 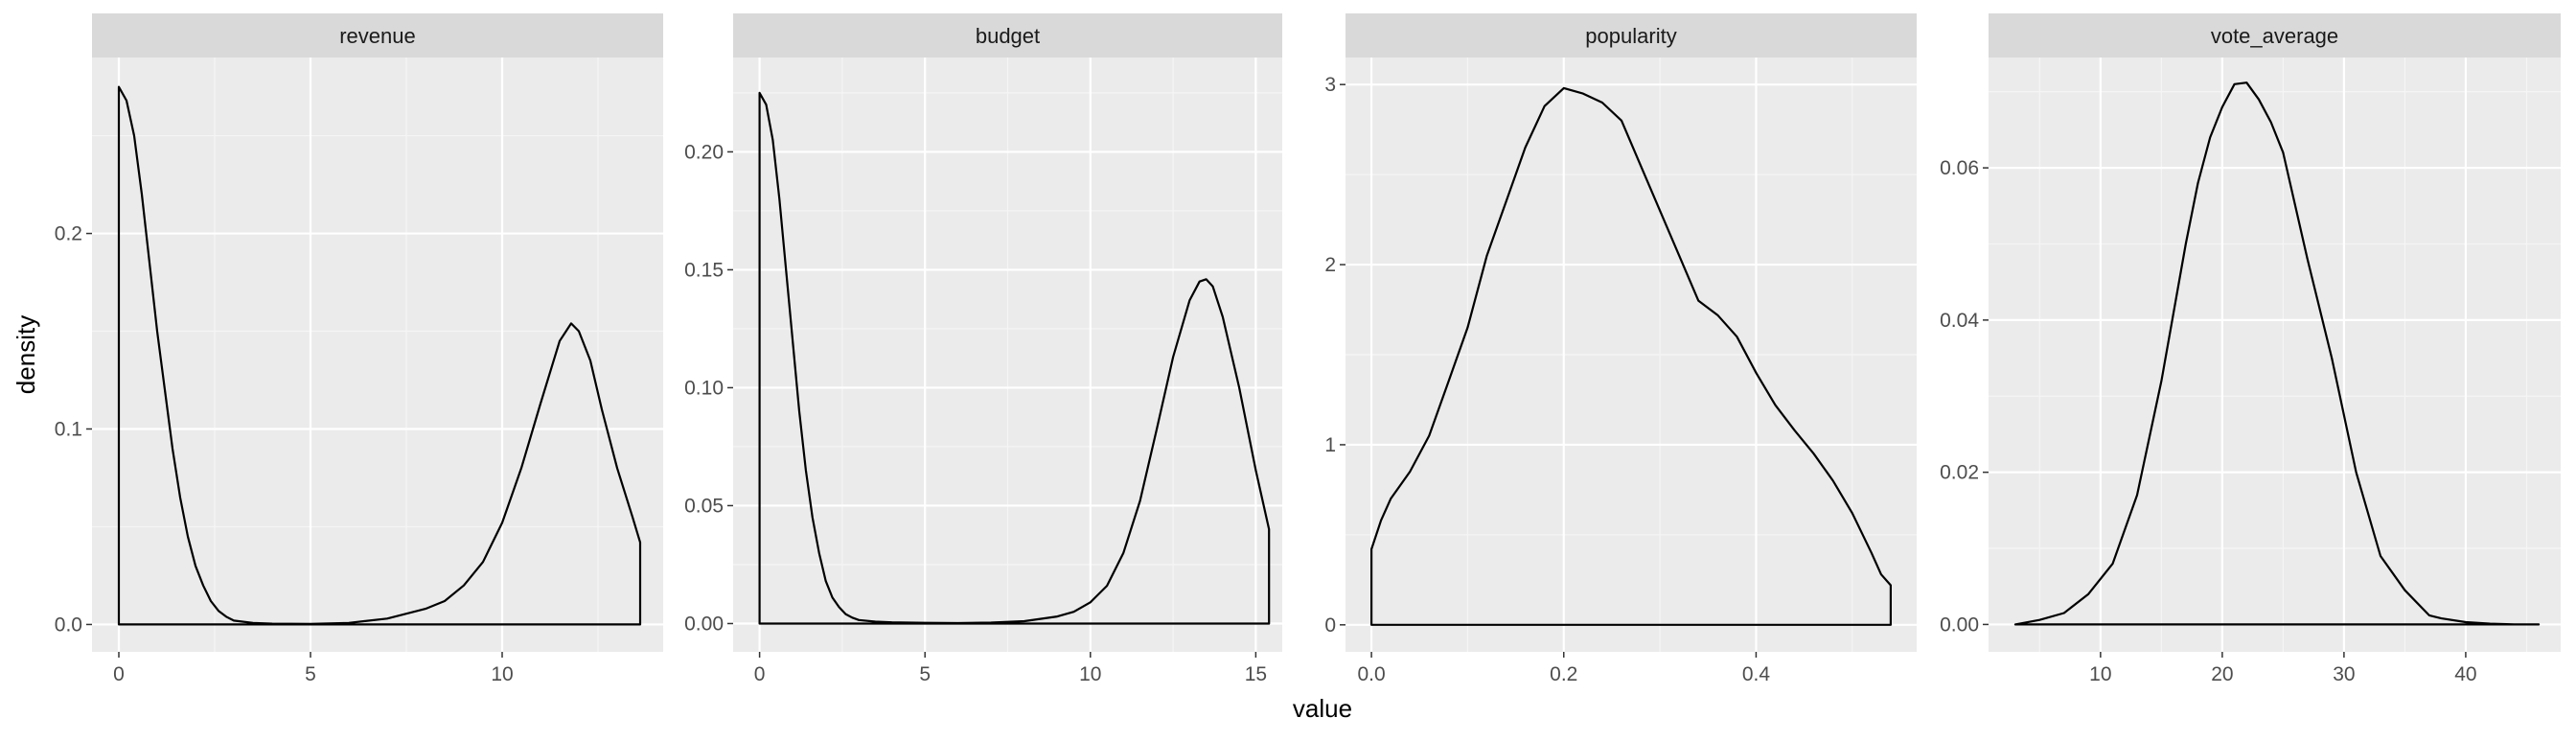 I want to click on x-tick-label: 0.0, so click(x=1371, y=674).